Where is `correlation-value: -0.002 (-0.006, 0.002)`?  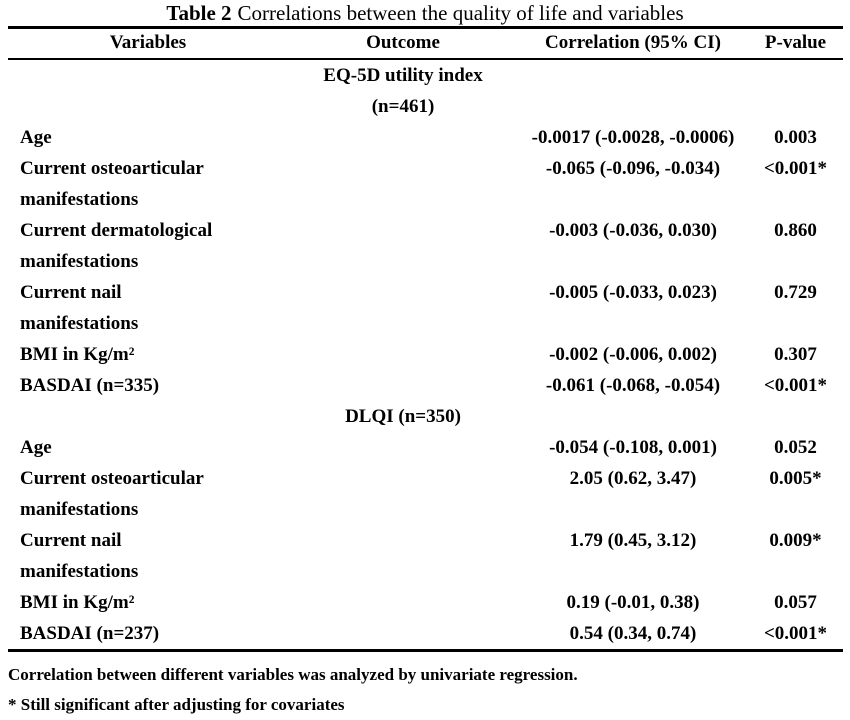 correlation-value: -0.002 (-0.006, 0.002) is located at coordinates (633, 354).